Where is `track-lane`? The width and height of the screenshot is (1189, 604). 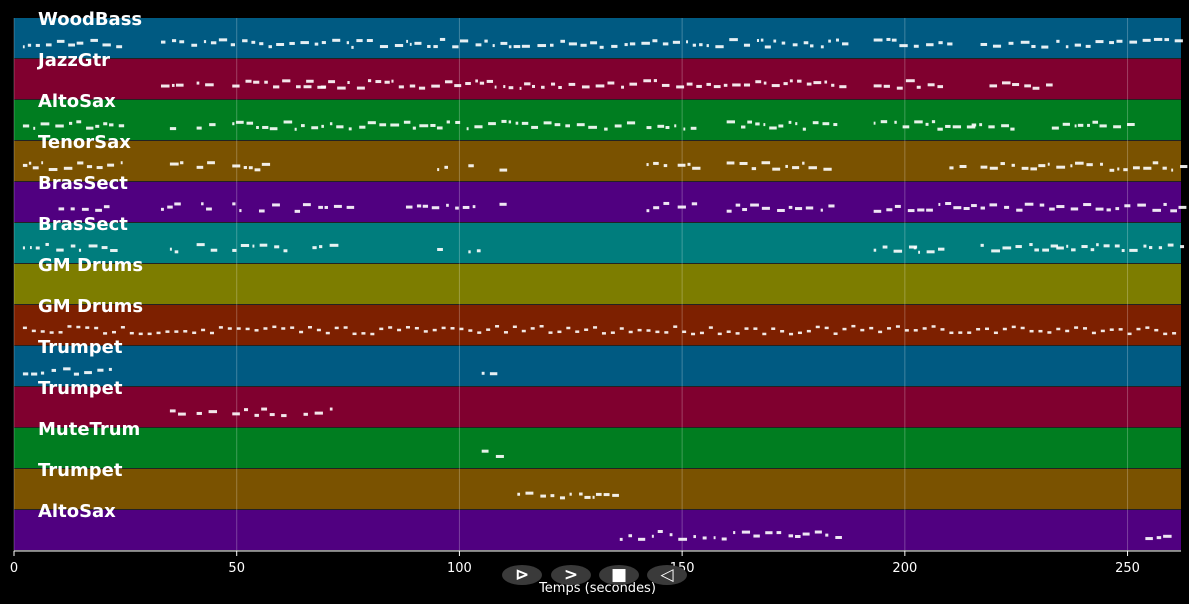
track-lane is located at coordinates (597, 448).